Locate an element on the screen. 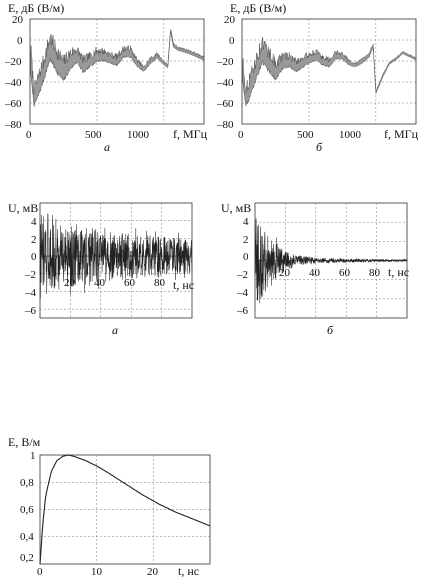 This screenshot has height=577, width=424. spectrum-a-xlabel: f, МГц is located at coordinates (190, 134).